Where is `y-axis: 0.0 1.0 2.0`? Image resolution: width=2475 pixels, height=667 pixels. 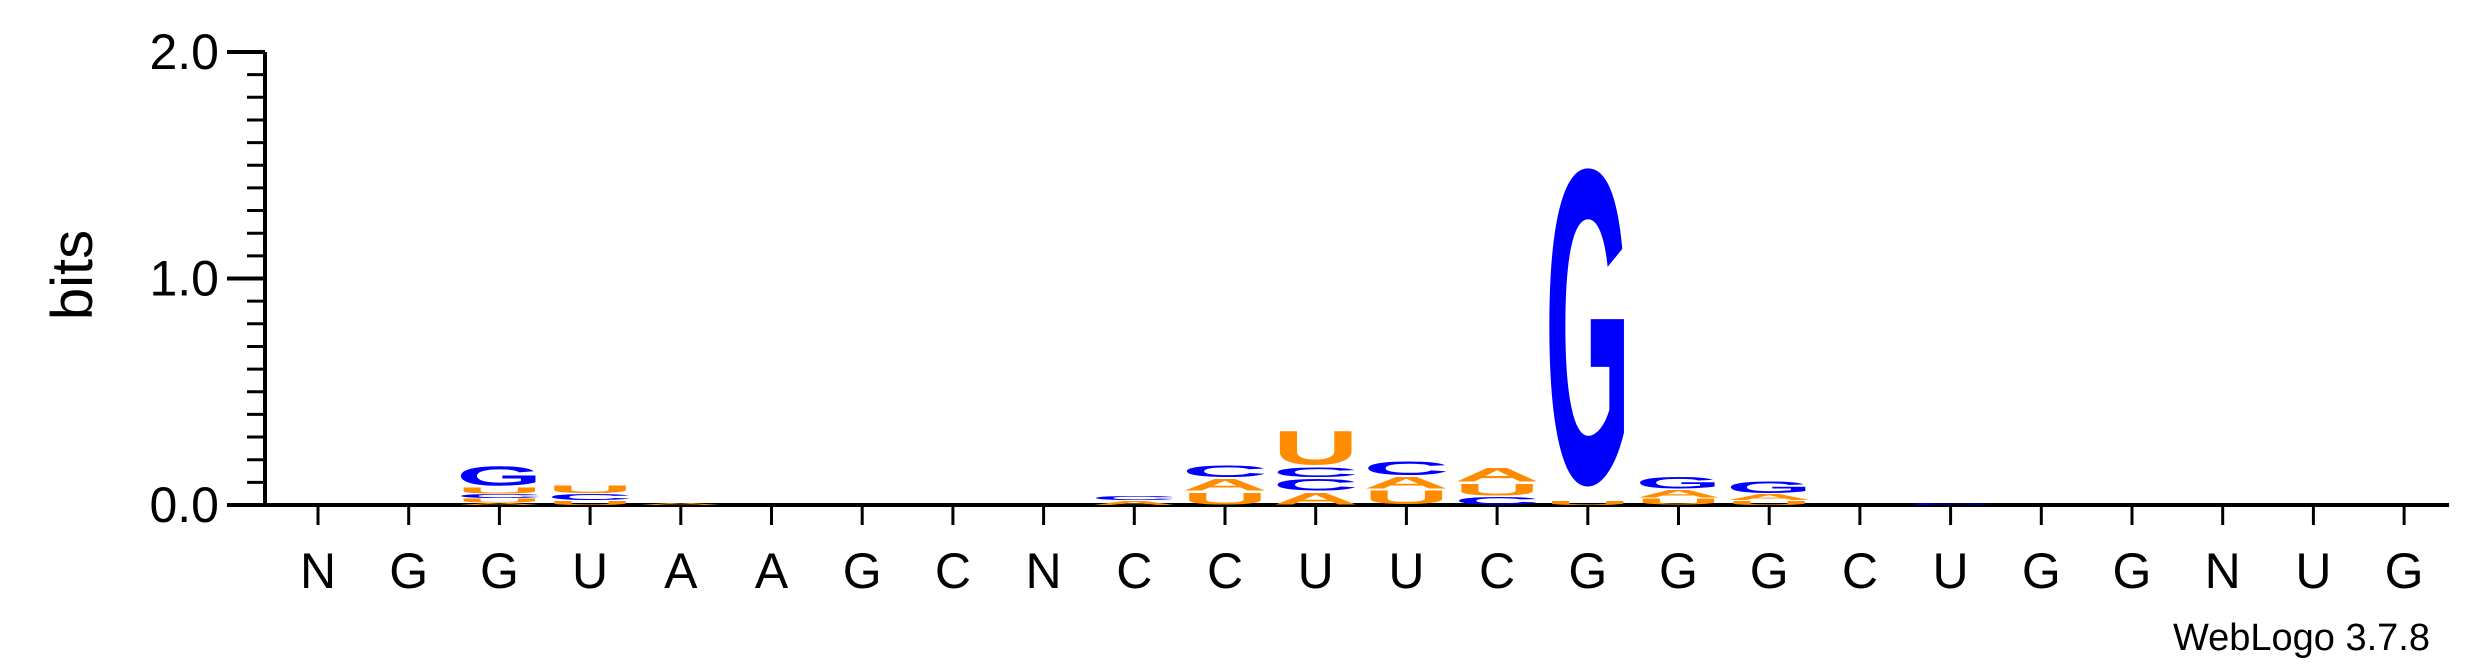
y-axis: 0.0 1.0 2.0 is located at coordinates (208, 278).